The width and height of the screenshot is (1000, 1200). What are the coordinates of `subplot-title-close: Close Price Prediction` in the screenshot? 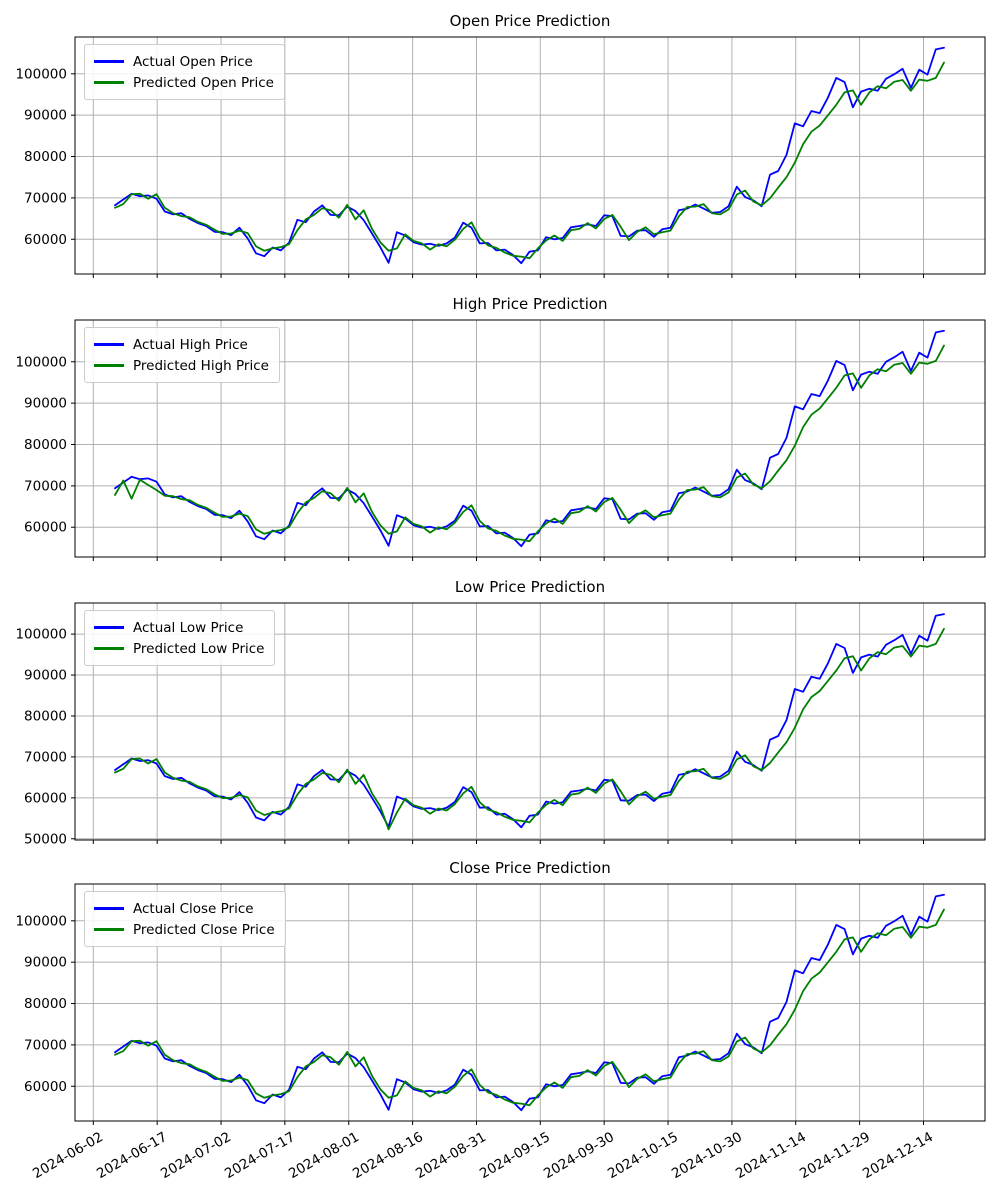 It's located at (530, 868).